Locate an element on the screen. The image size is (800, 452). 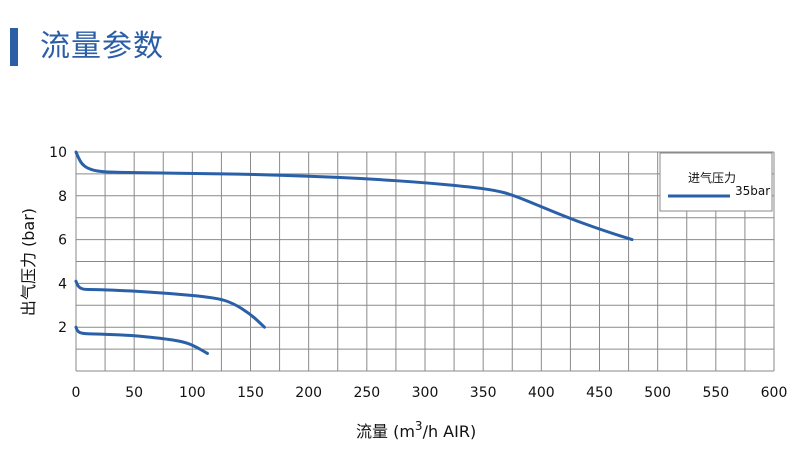
legend-box is located at coordinates (716, 182).